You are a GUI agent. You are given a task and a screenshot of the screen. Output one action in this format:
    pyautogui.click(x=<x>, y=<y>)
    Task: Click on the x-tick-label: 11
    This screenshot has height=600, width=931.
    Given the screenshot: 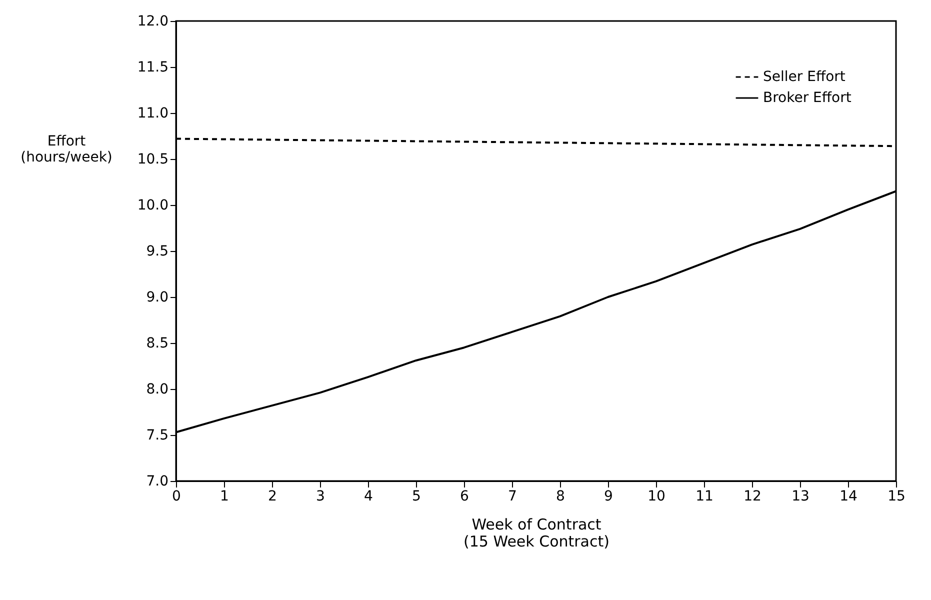 What is the action you would take?
    pyautogui.click(x=705, y=496)
    